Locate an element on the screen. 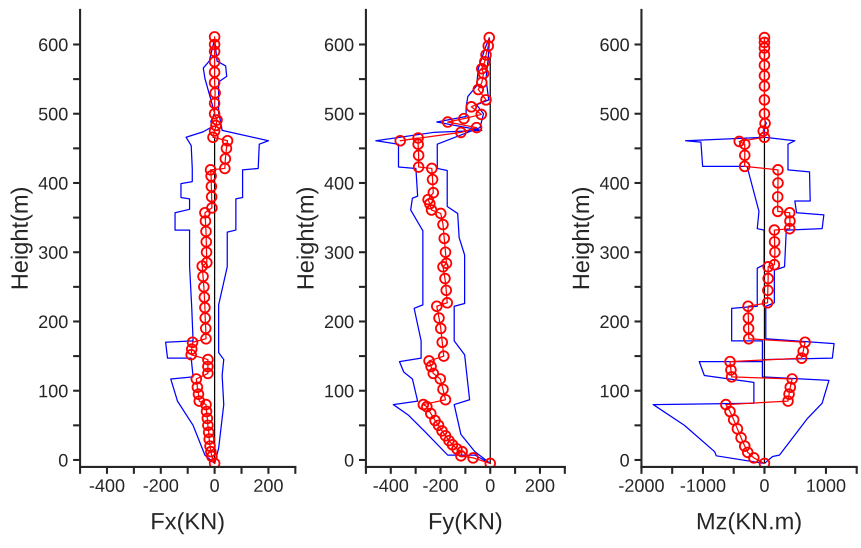 The width and height of the screenshot is (861, 548). x-axis-title: Fy(KN) is located at coordinates (466, 523).